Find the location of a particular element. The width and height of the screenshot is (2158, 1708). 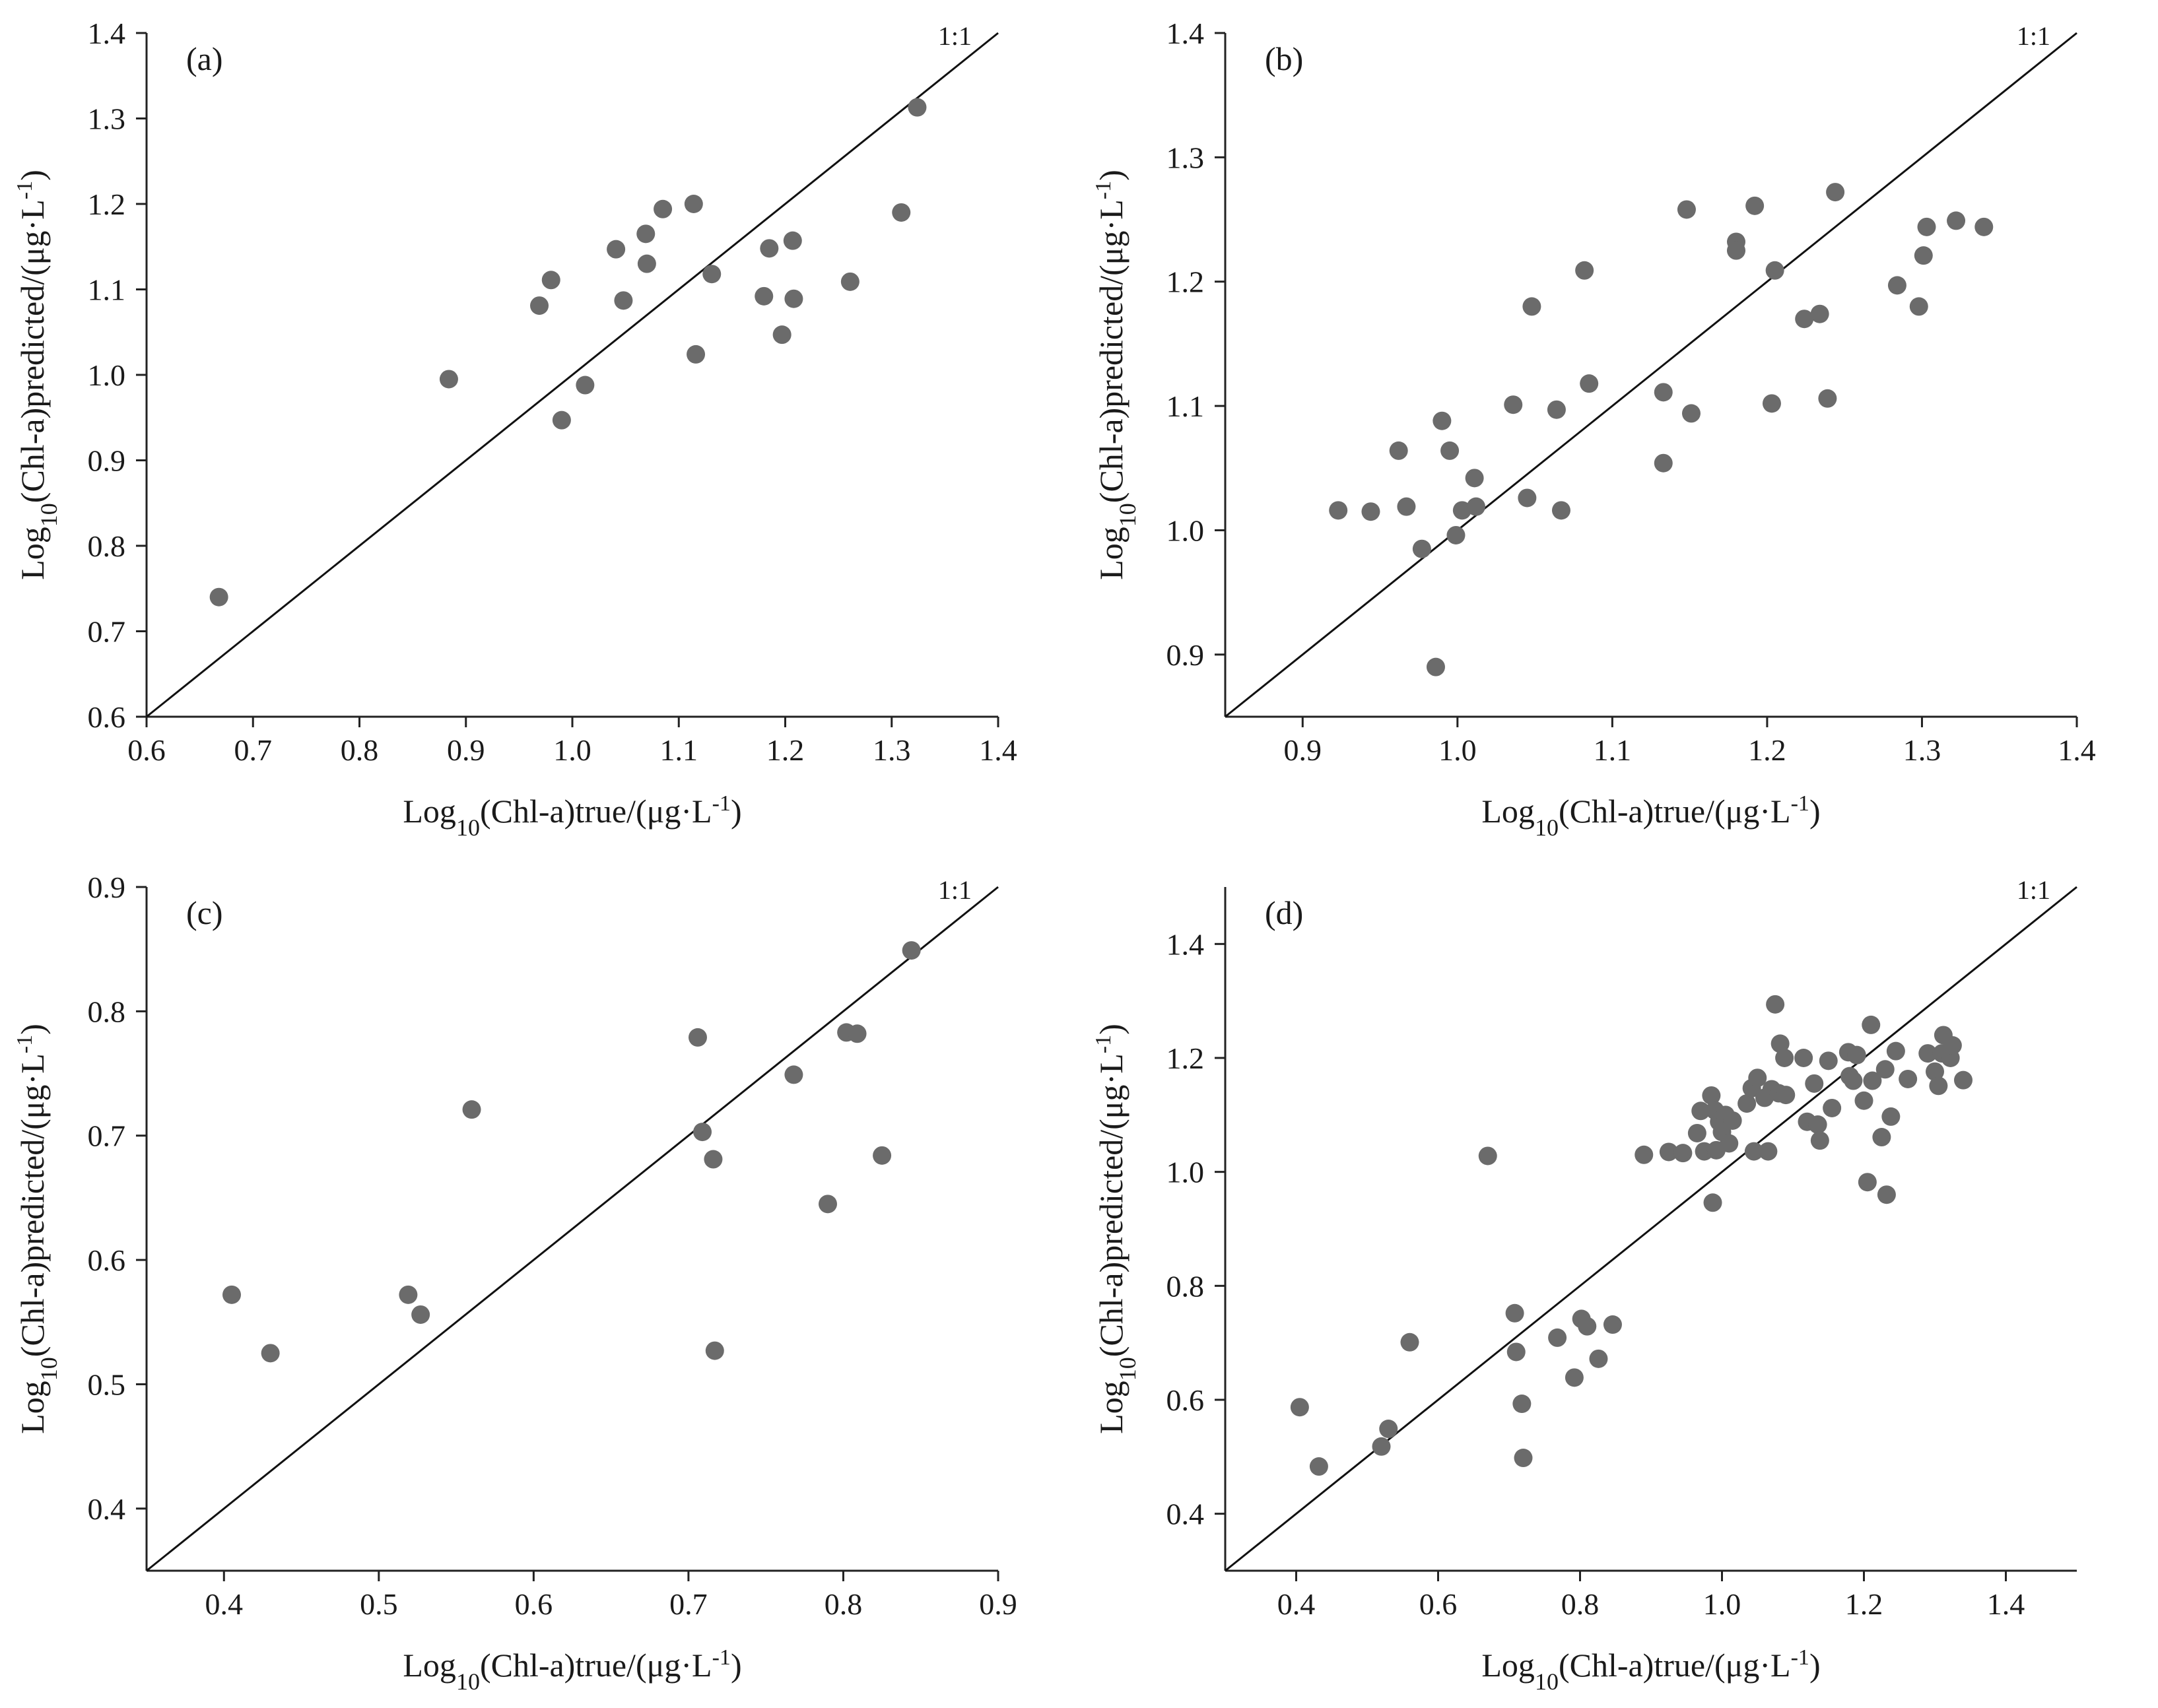

y-tick-label: 1.3 is located at coordinates (1185, 157).